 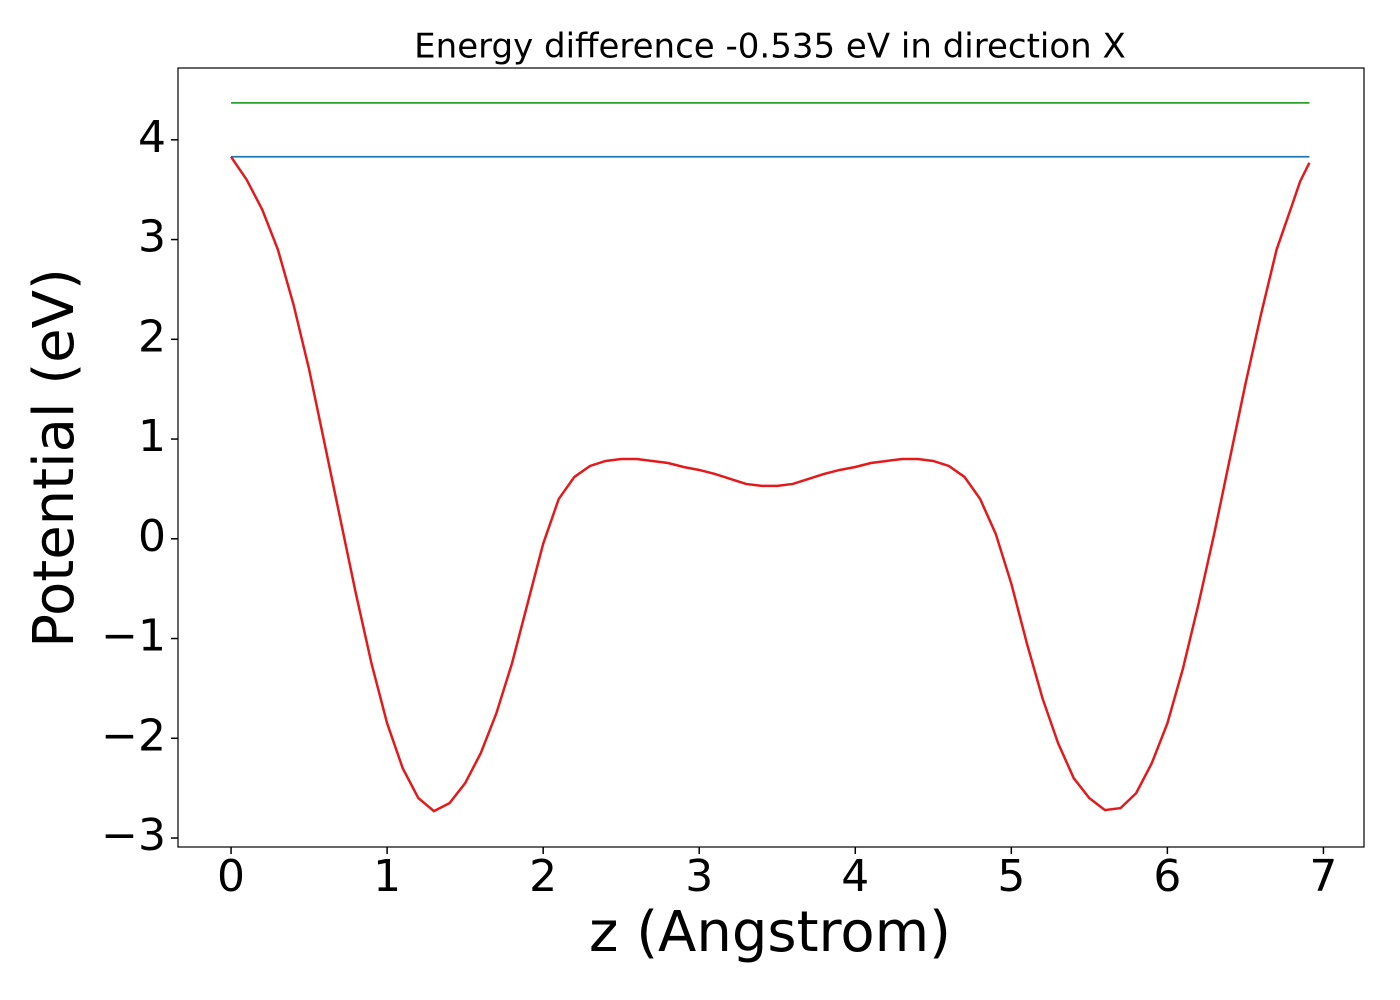 What do you see at coordinates (1167, 876) in the screenshot?
I see `x-tick-label: 6` at bounding box center [1167, 876].